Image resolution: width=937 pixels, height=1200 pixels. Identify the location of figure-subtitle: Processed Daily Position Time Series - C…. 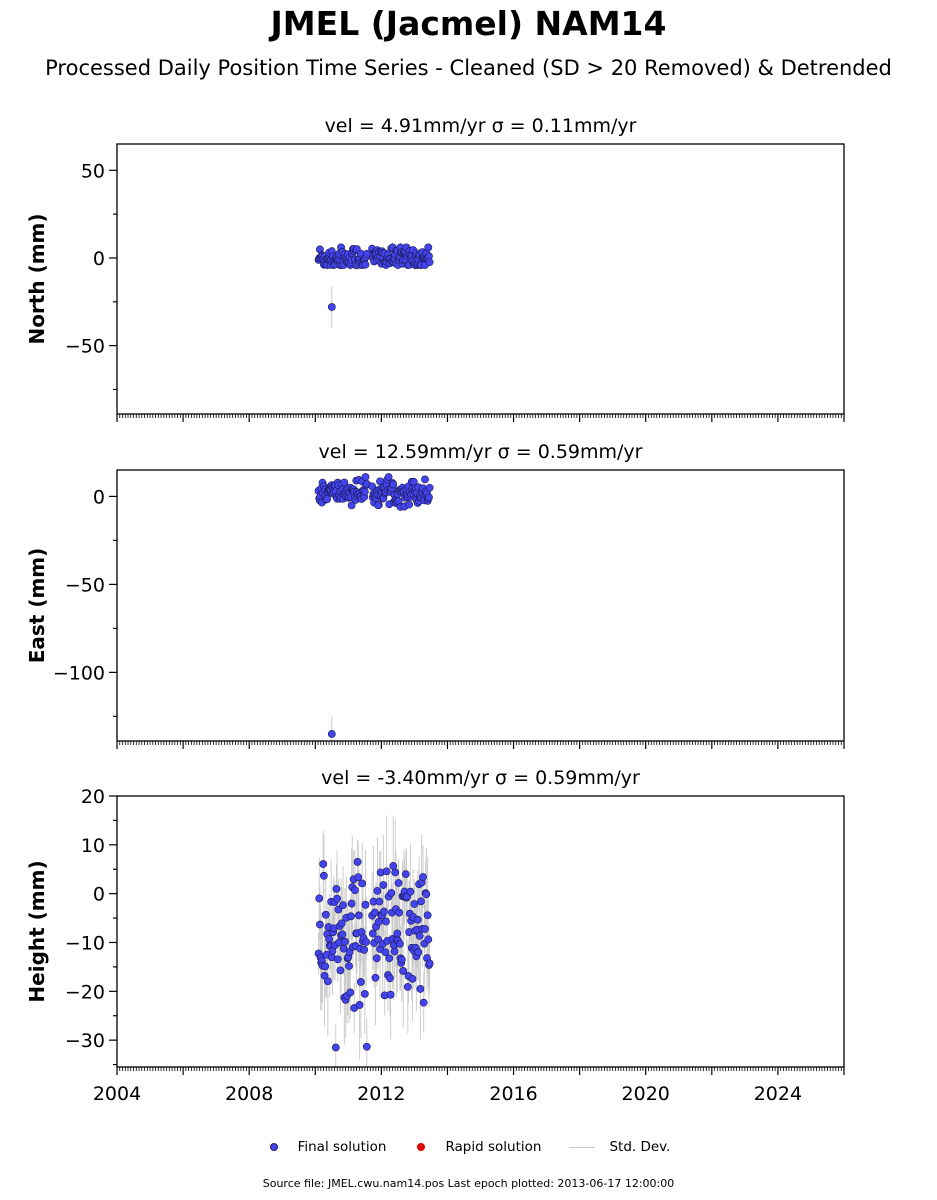
(468, 68).